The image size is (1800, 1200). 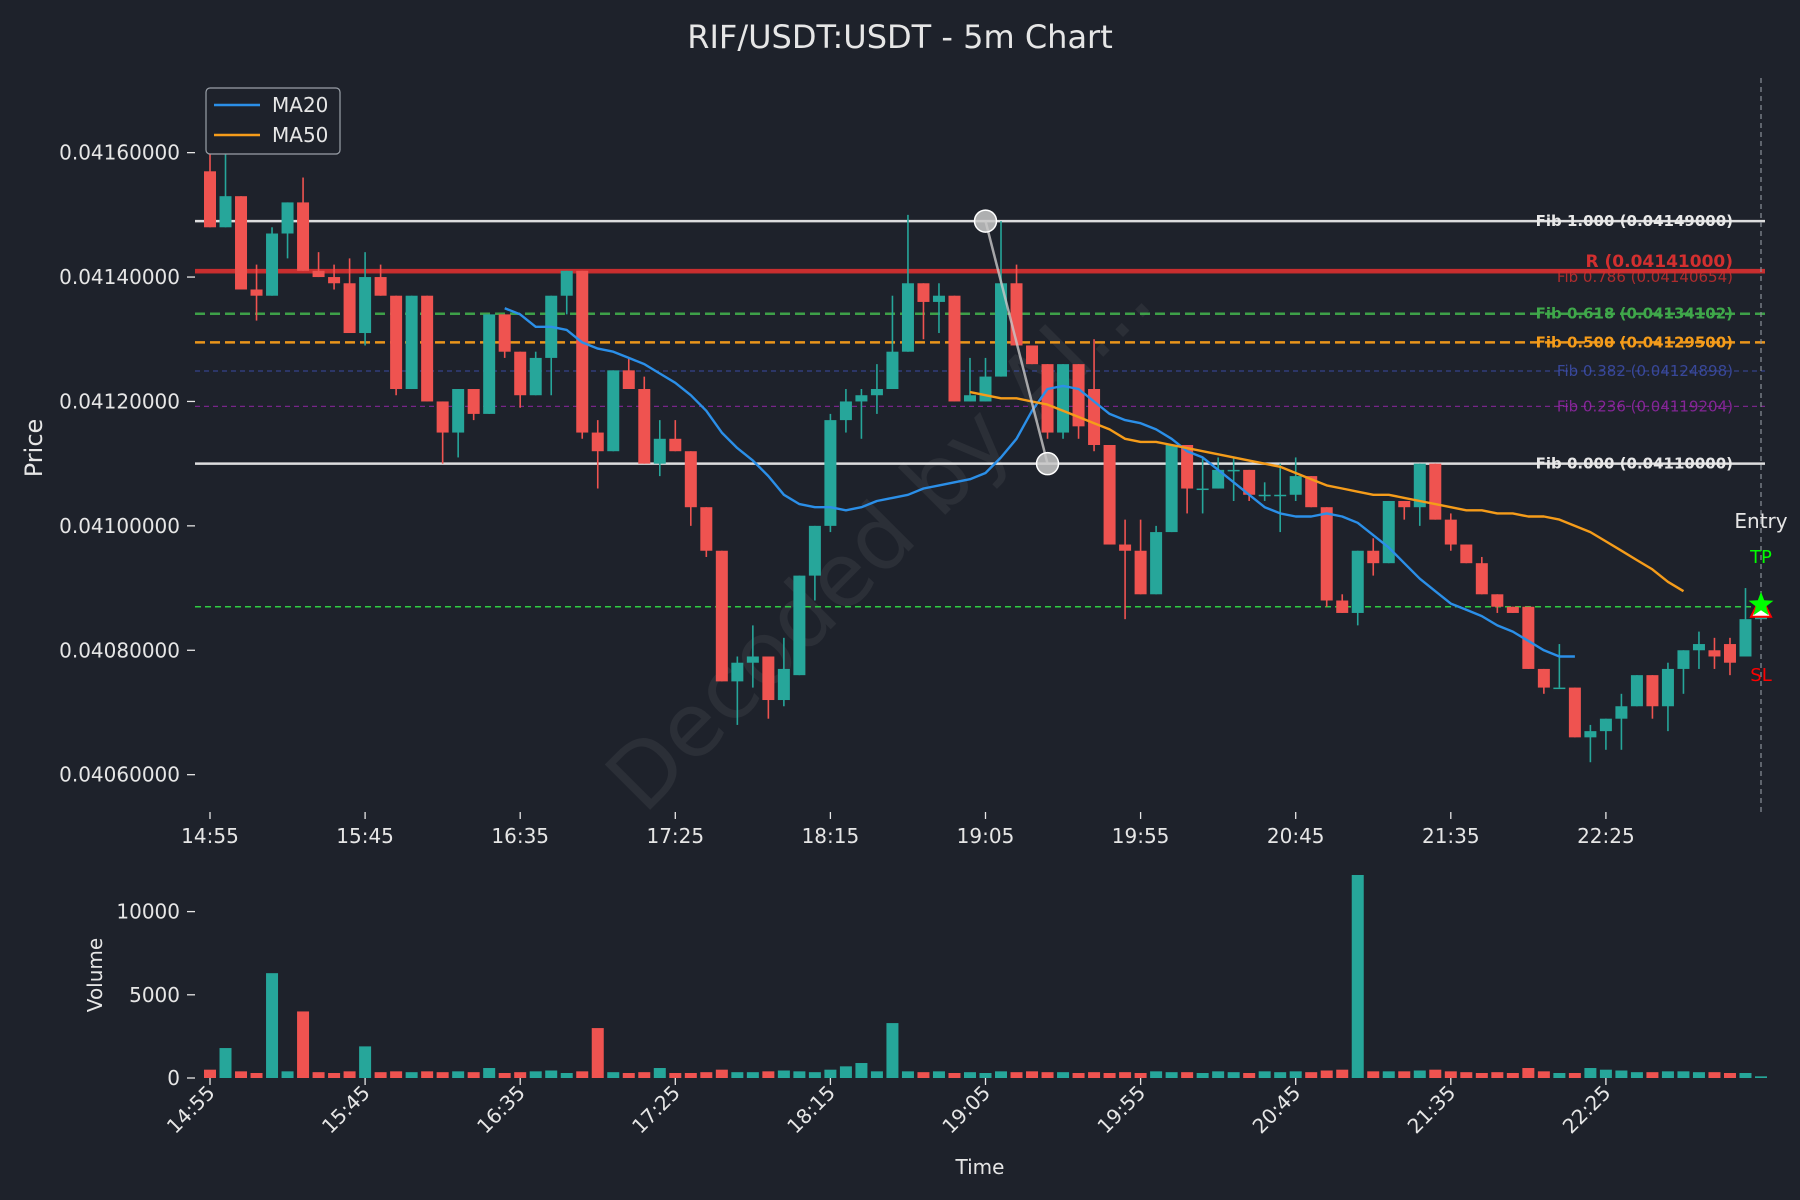 I want to click on price-axis-label: Price, so click(x=34, y=448).